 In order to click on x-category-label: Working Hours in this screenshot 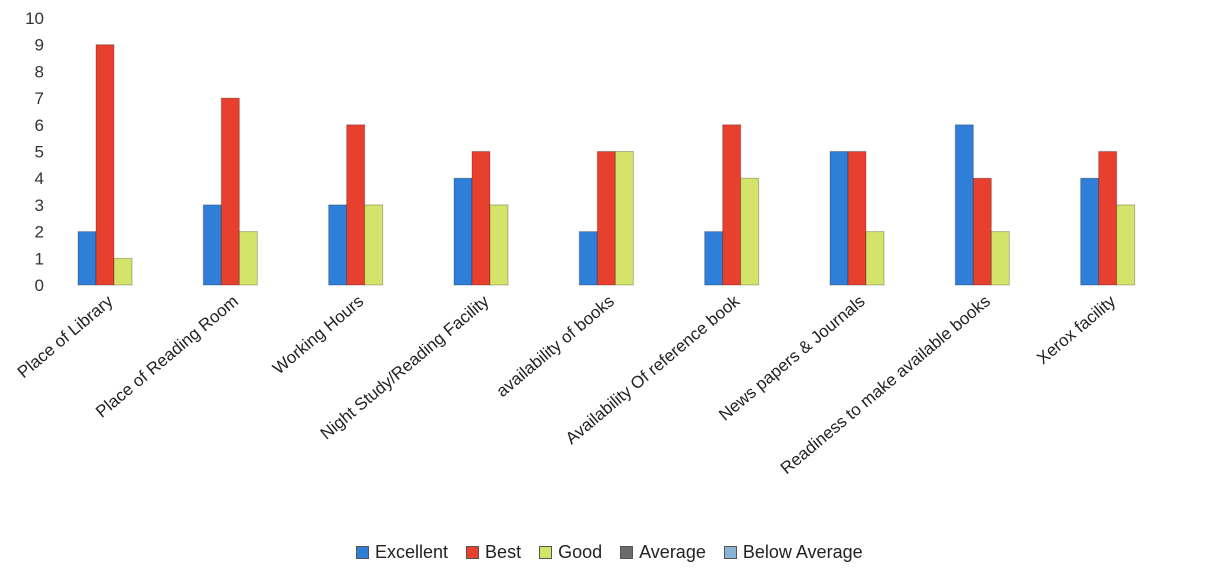, I will do `click(318, 335)`.